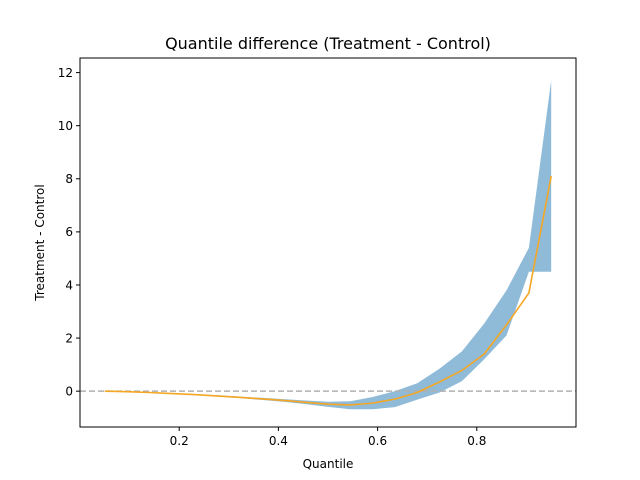 This screenshot has width=640, height=480. Describe the element at coordinates (328, 464) in the screenshot. I see `x-axis-label: Quantile` at that location.